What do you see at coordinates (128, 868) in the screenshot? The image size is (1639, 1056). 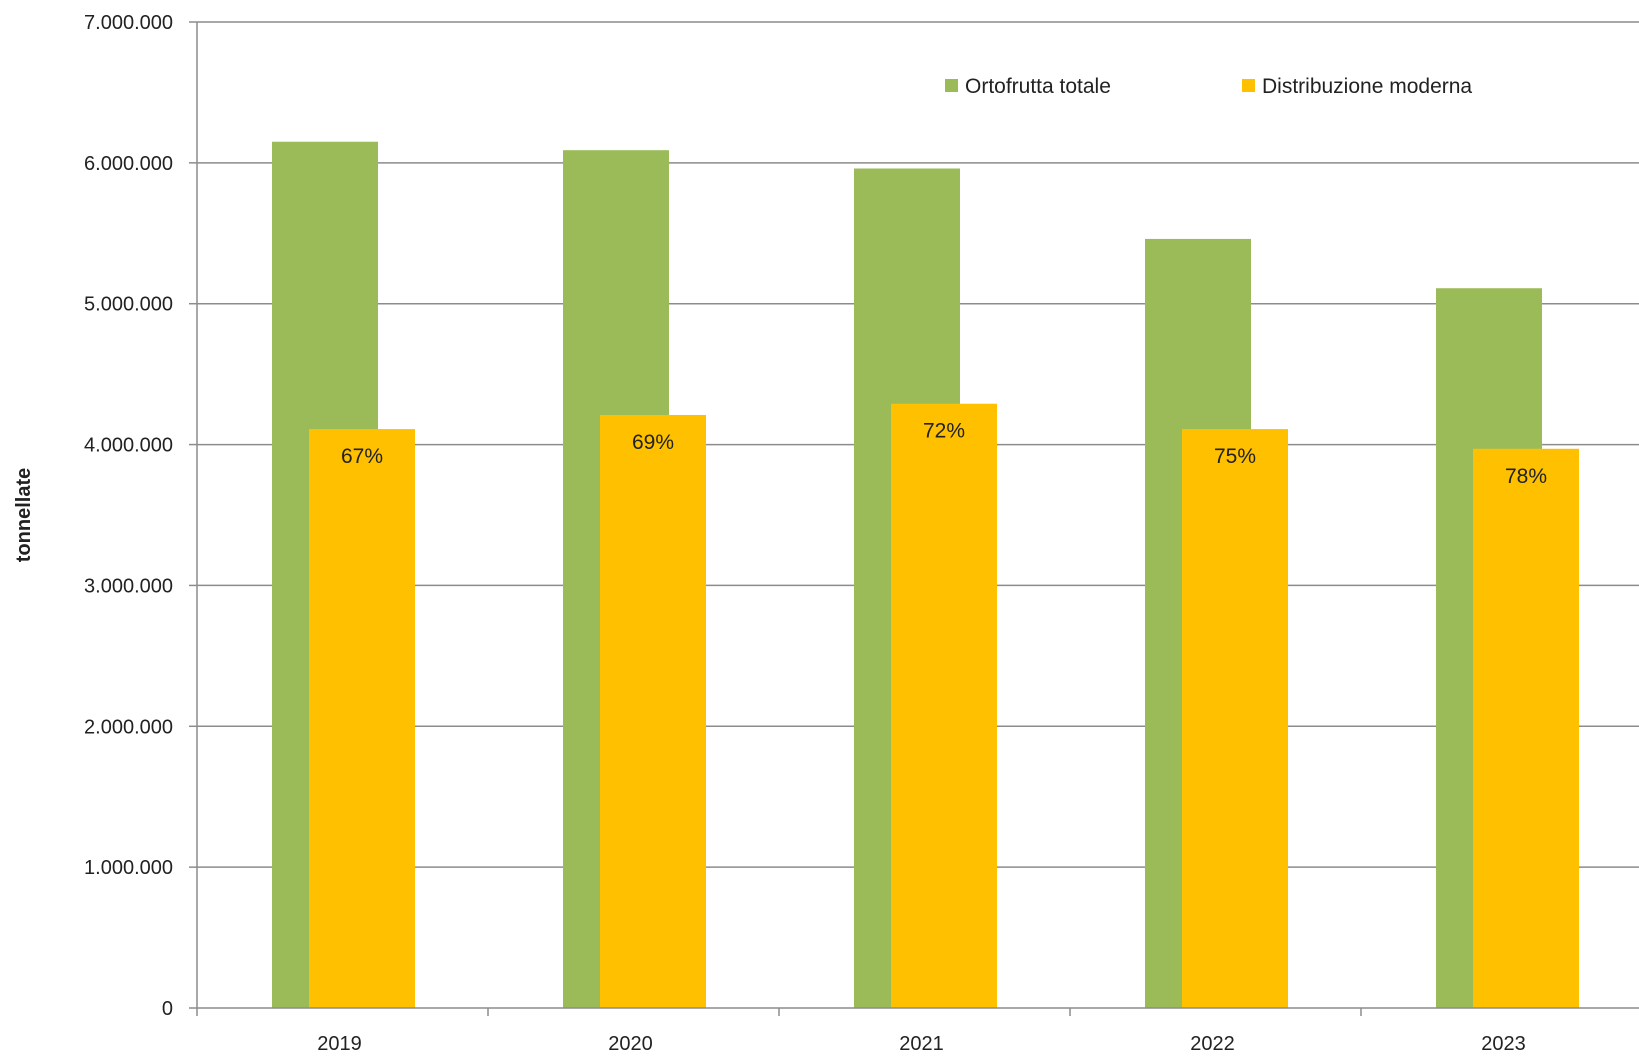 I see `y-tick-label: 1.000.000` at bounding box center [128, 868].